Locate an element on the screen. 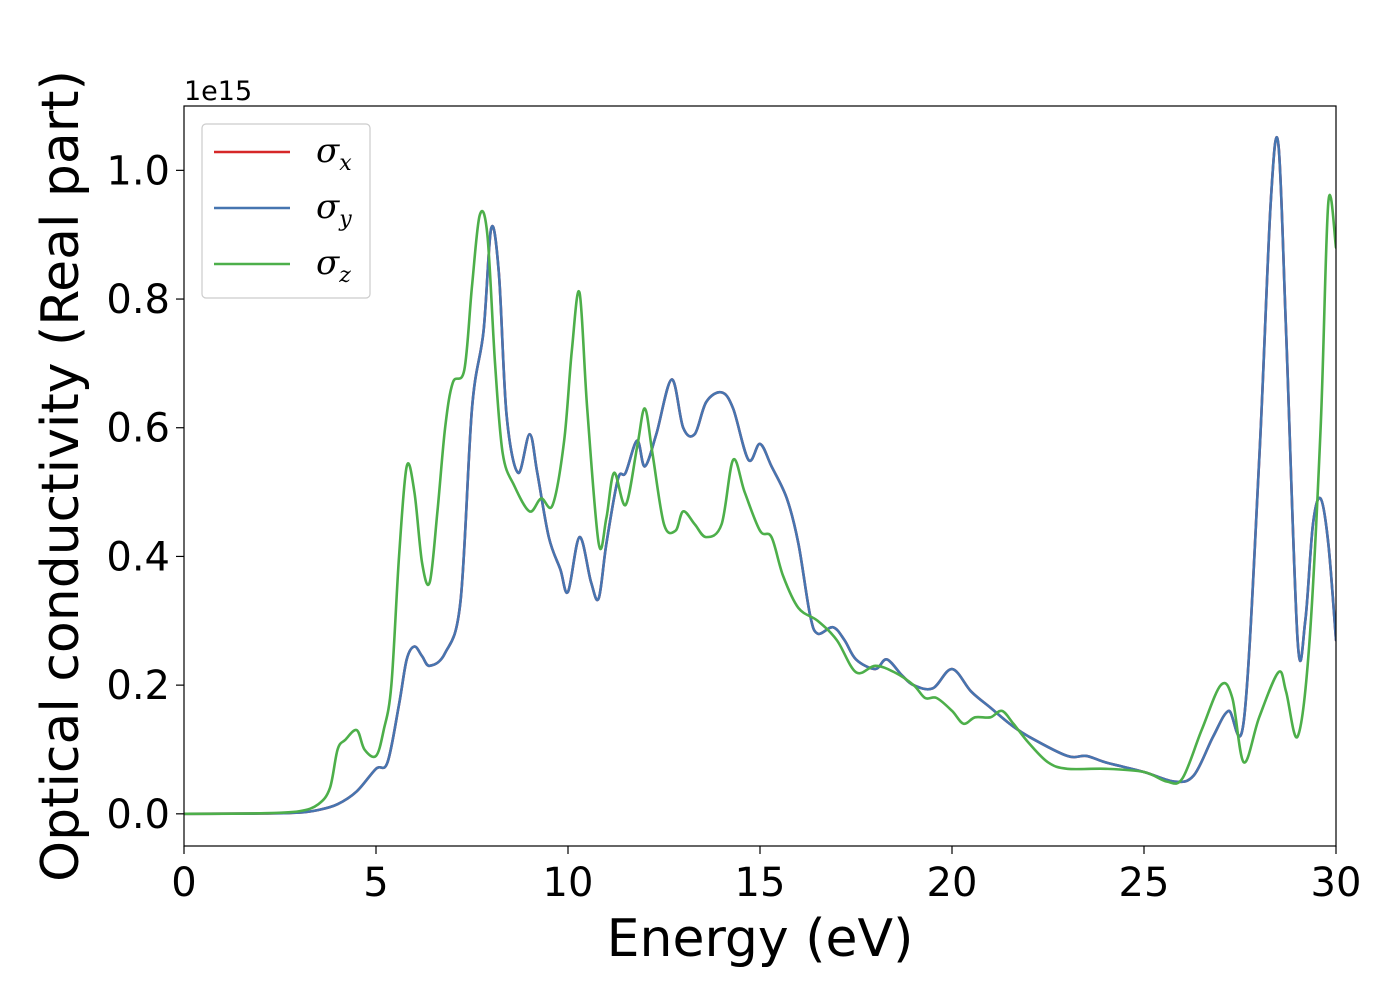  x-tick-label: 10 is located at coordinates (568, 883).